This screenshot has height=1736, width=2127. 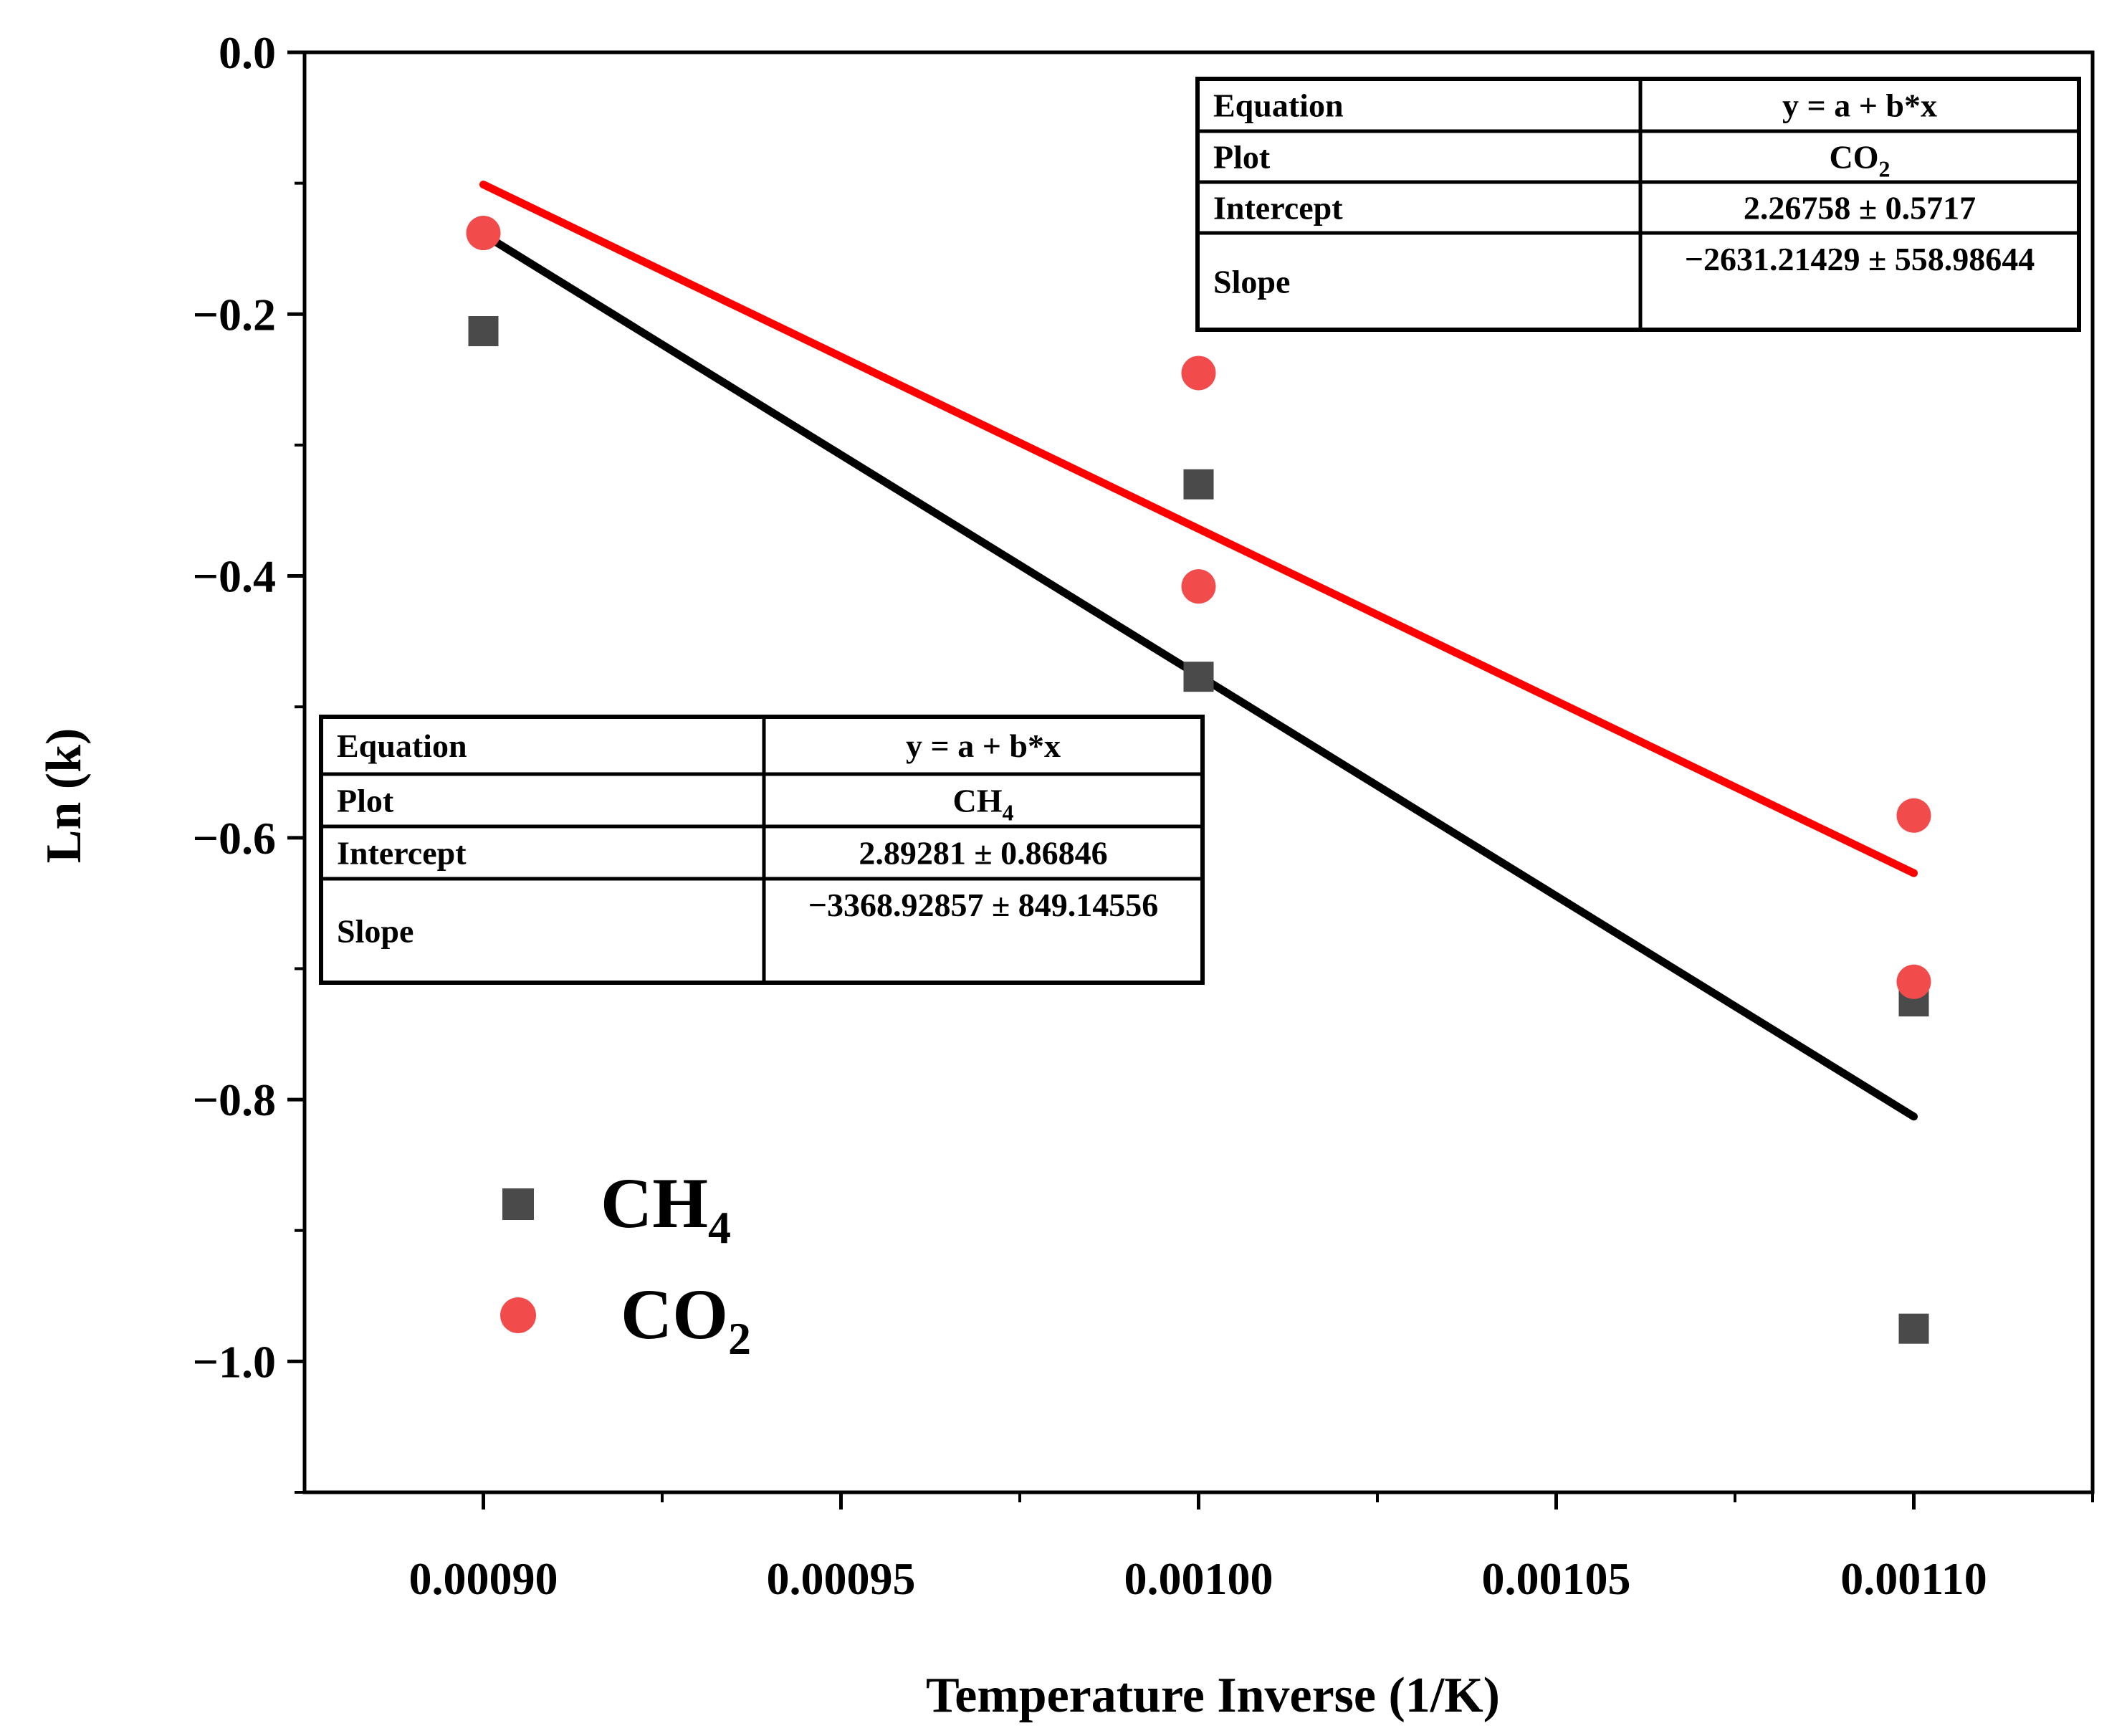 I want to click on y-tick-label: −1.0, so click(x=235, y=1361).